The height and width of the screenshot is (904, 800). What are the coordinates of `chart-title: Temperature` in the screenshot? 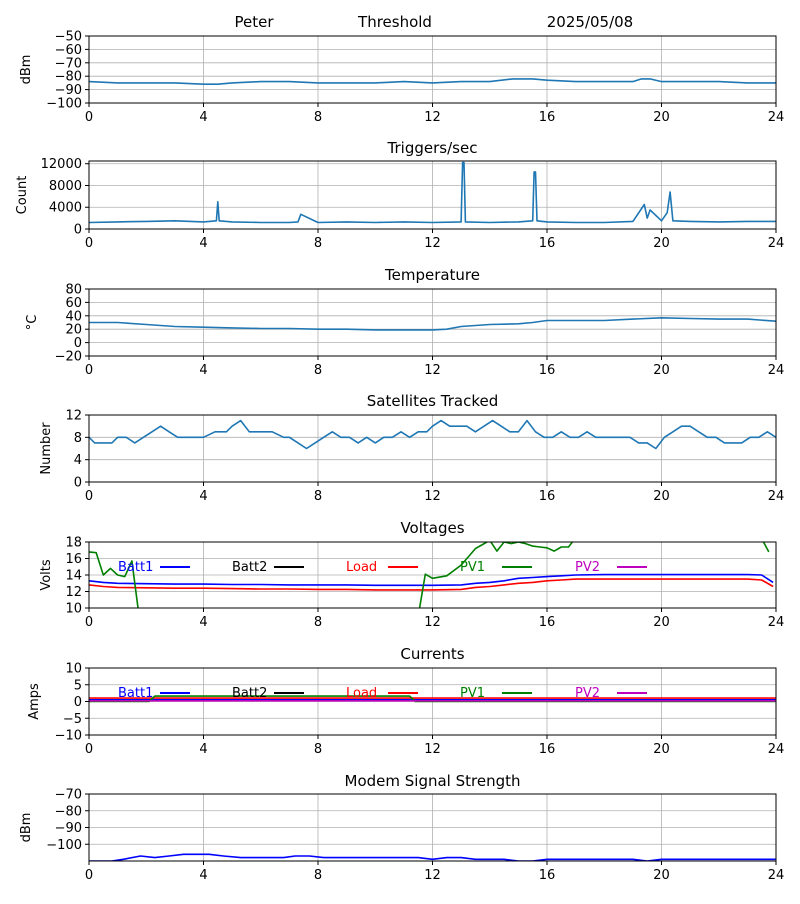 It's located at (432, 275).